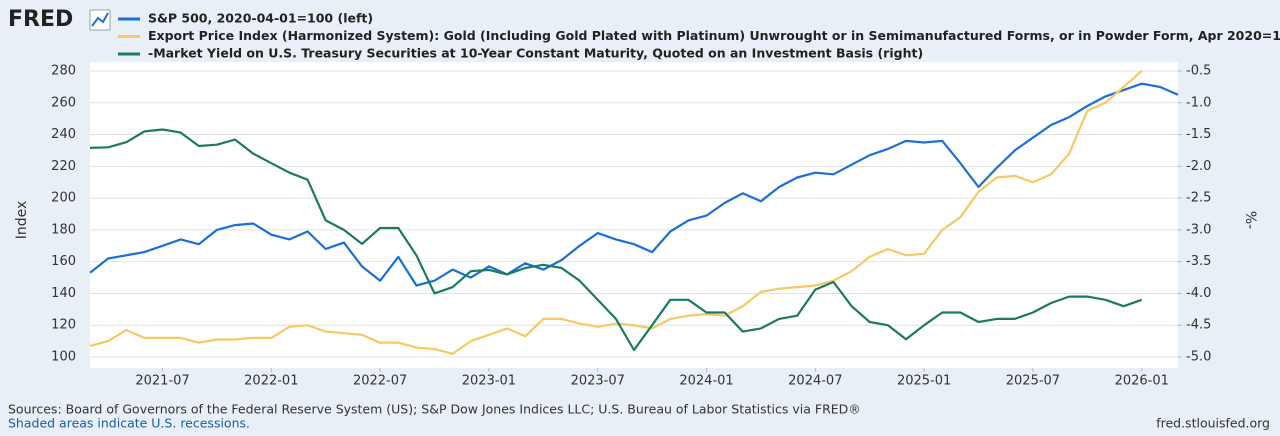  What do you see at coordinates (1250, 220) in the screenshot?
I see `y2-axis-label: %-` at bounding box center [1250, 220].